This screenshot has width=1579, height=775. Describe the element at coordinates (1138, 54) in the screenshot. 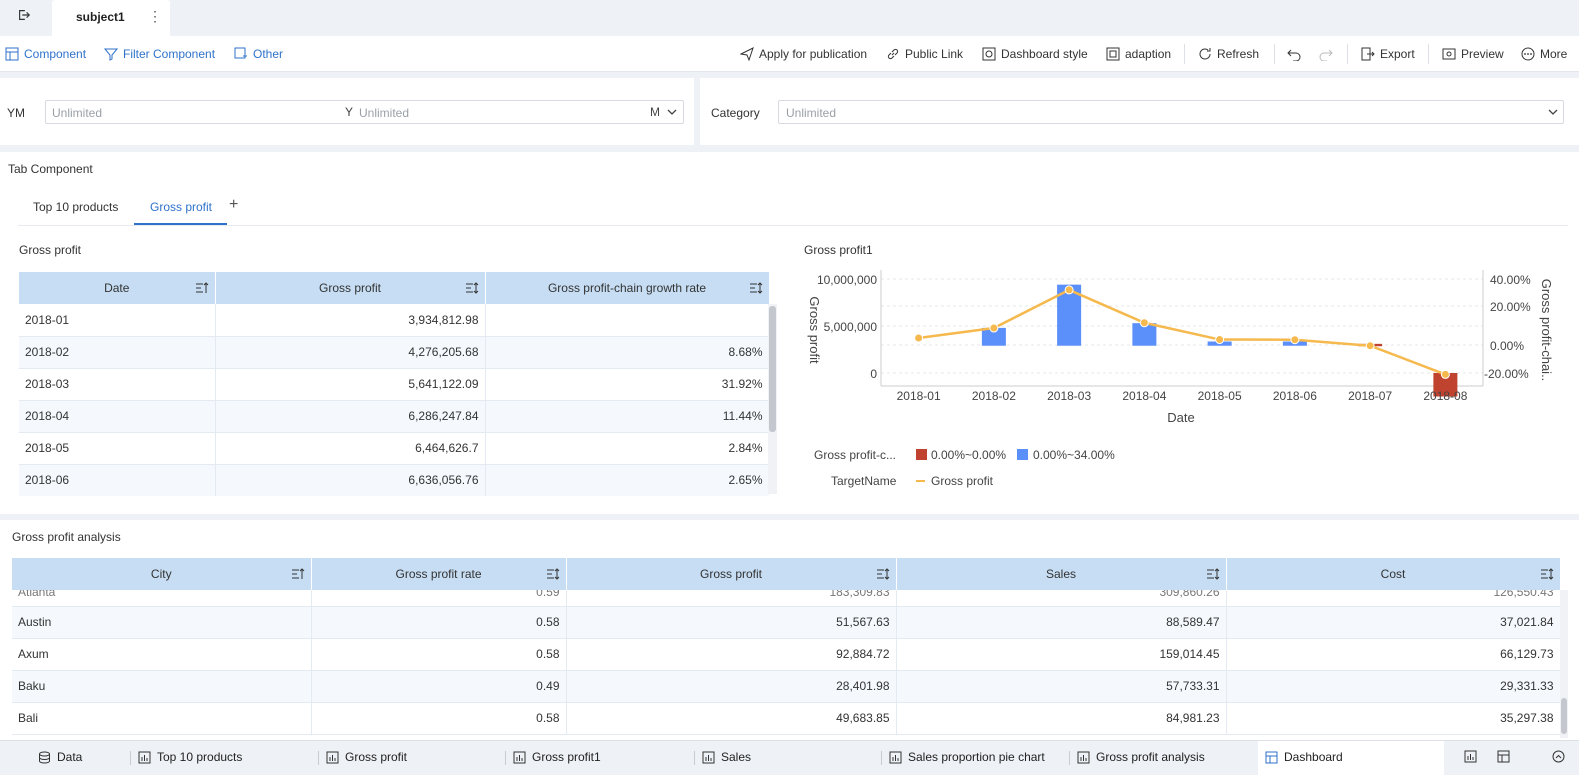

I see `adaption-button: adaption` at that location.